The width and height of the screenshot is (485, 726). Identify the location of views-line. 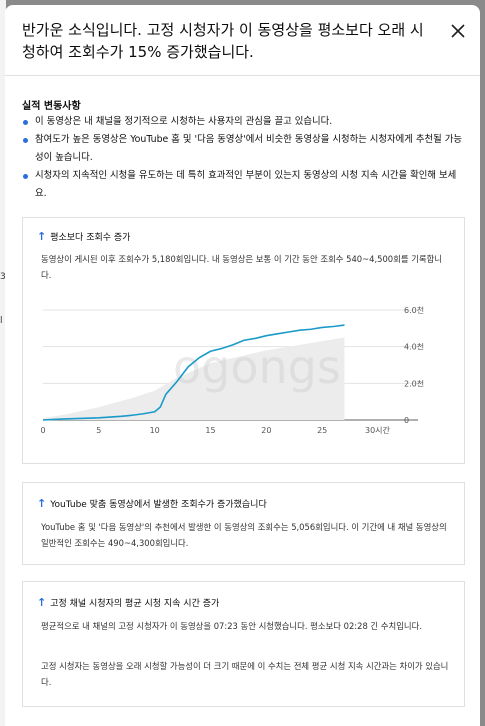
(193, 372).